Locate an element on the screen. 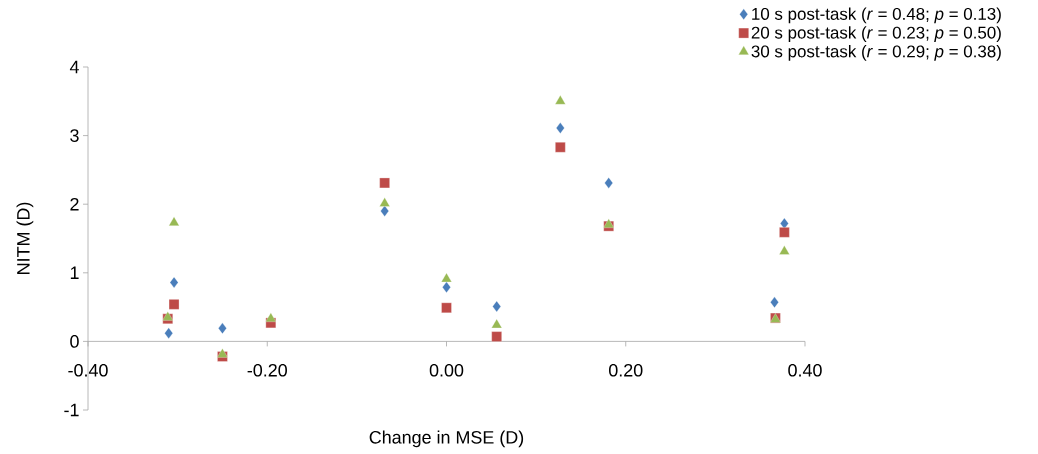 The image size is (1038, 454). y-tick-label: 0 is located at coordinates (74, 341).